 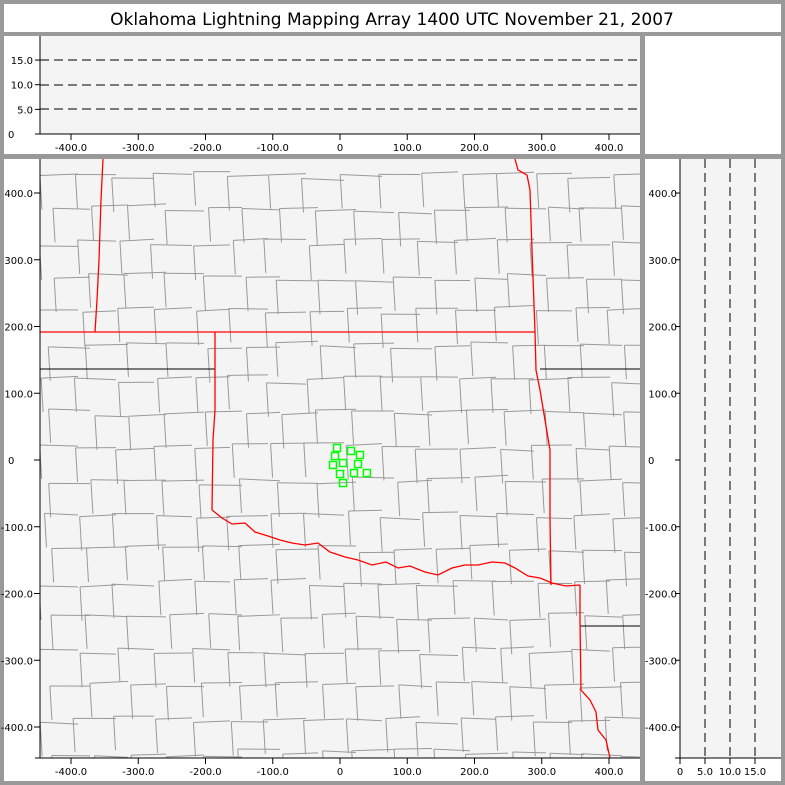 What do you see at coordinates (11, 135) in the screenshot?
I see `top-y-tick-label: 0` at bounding box center [11, 135].